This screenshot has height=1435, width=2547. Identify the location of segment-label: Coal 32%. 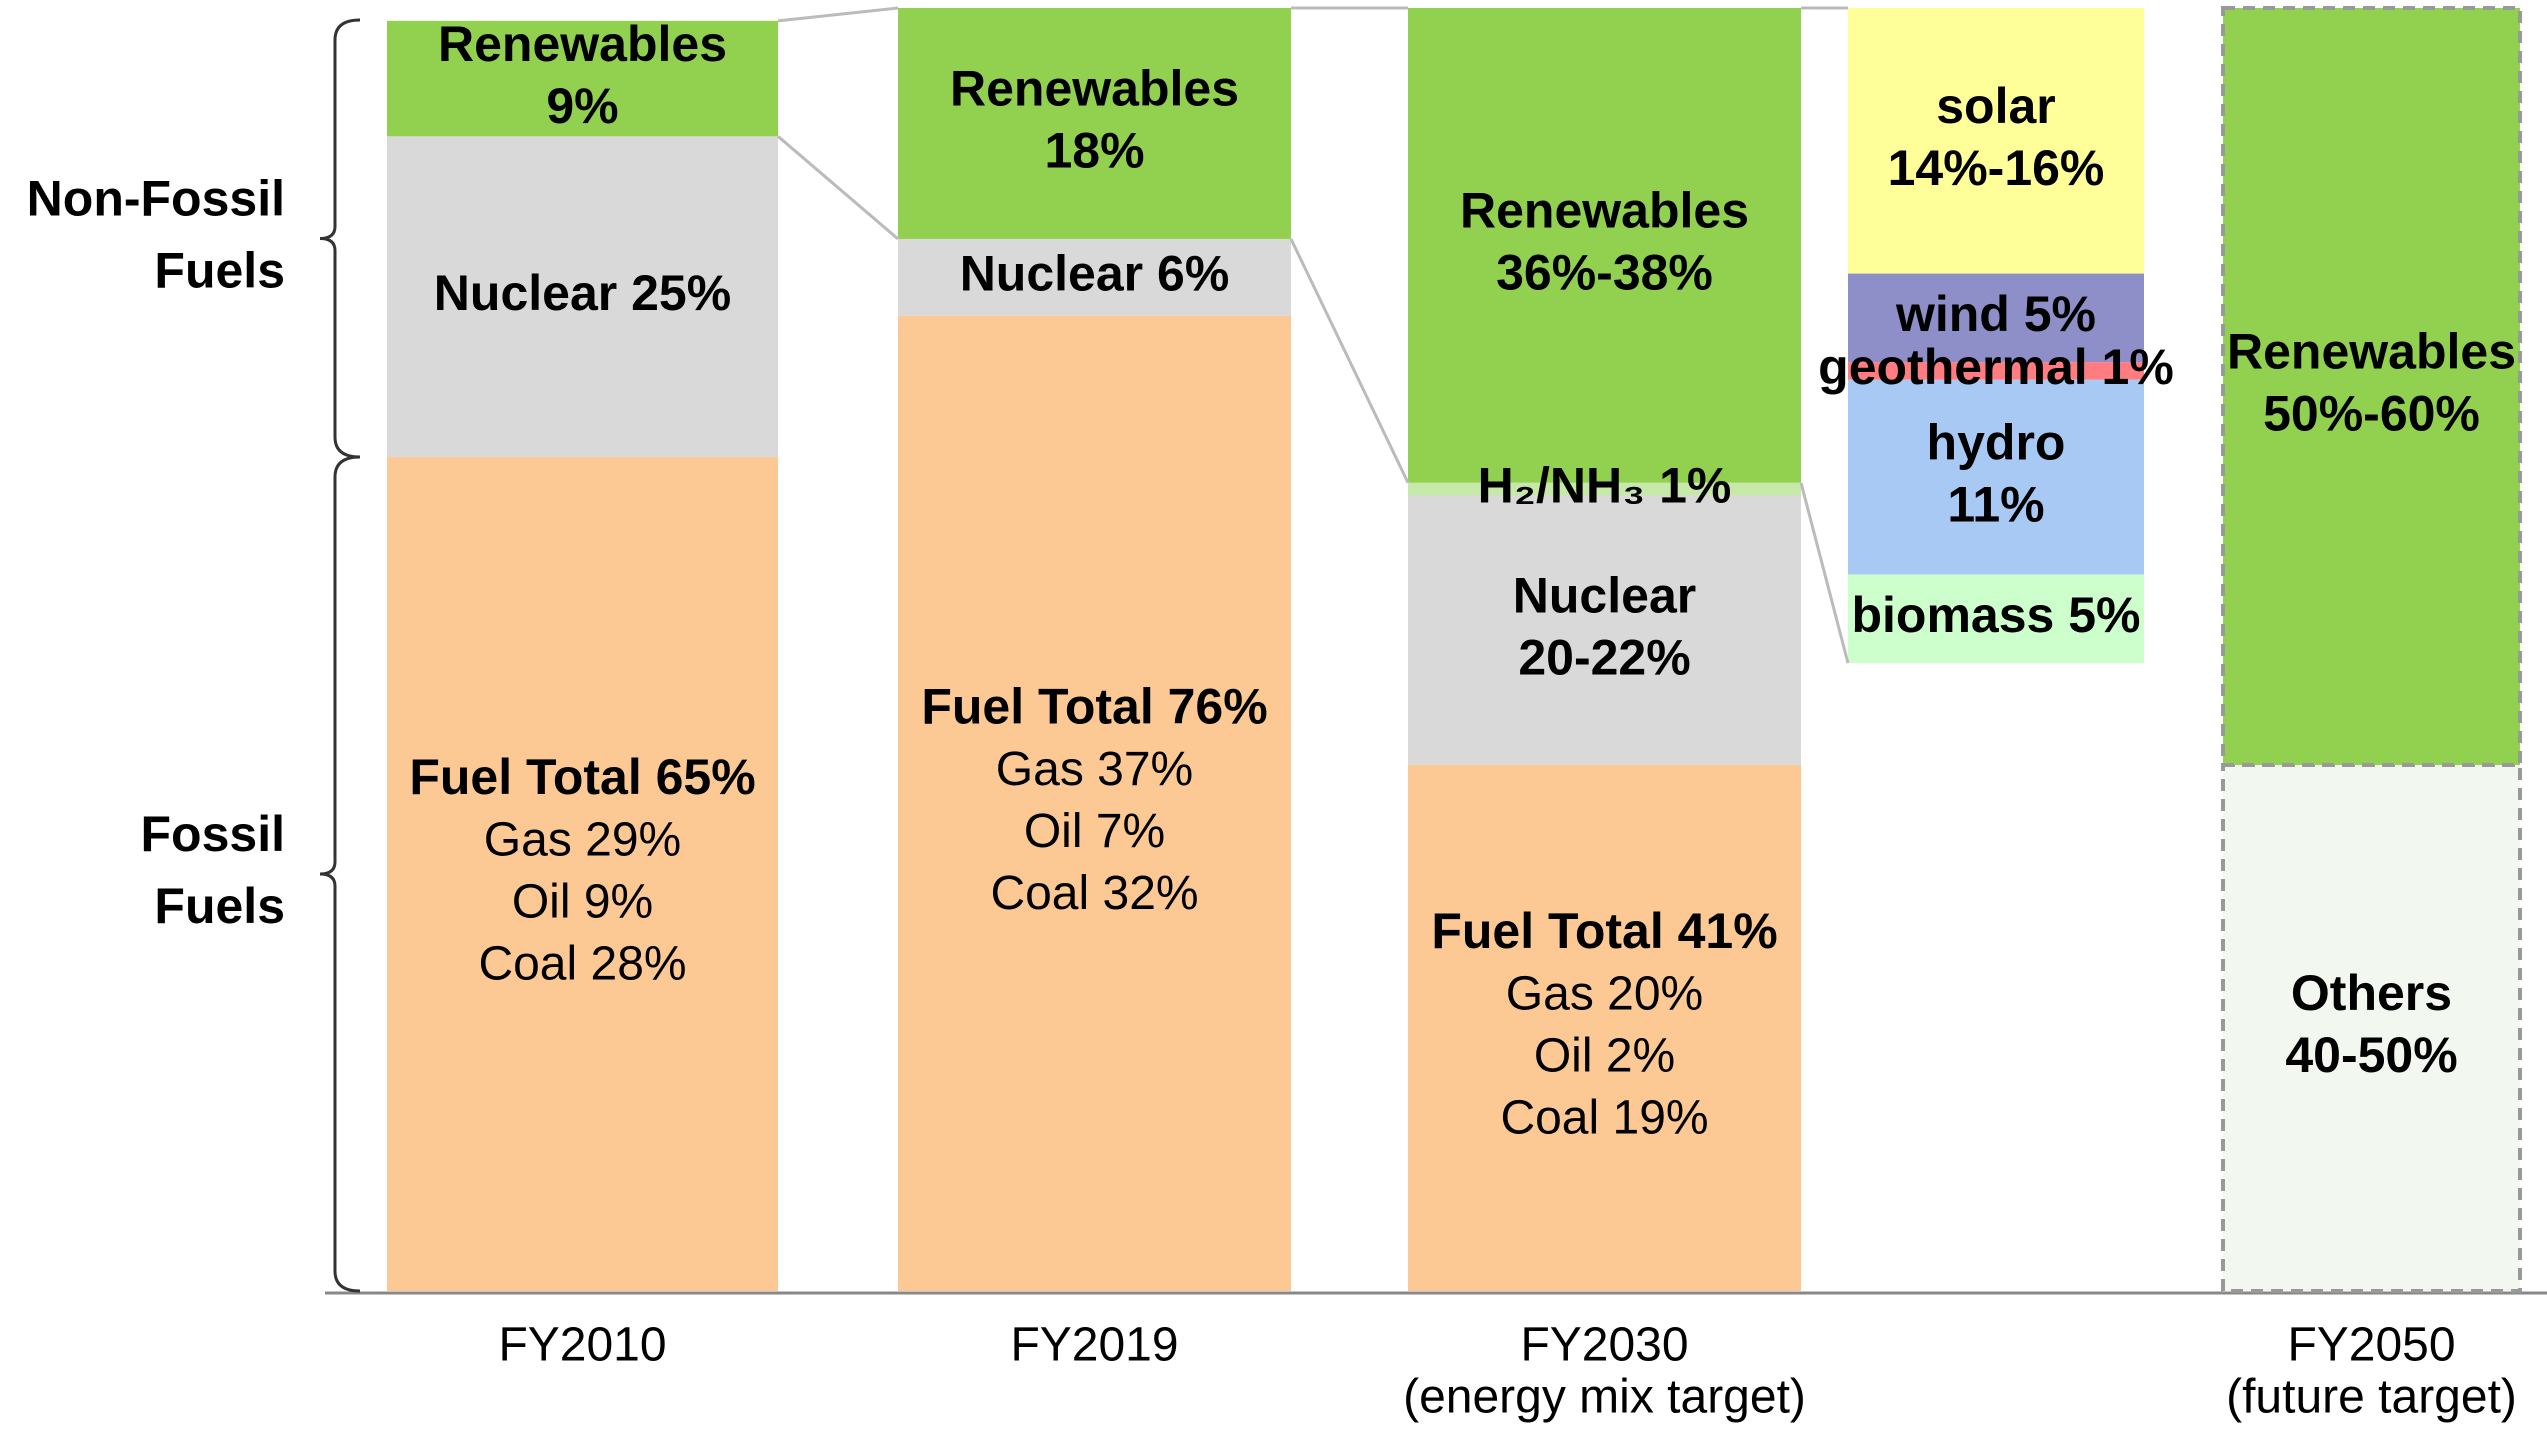
(1094, 893).